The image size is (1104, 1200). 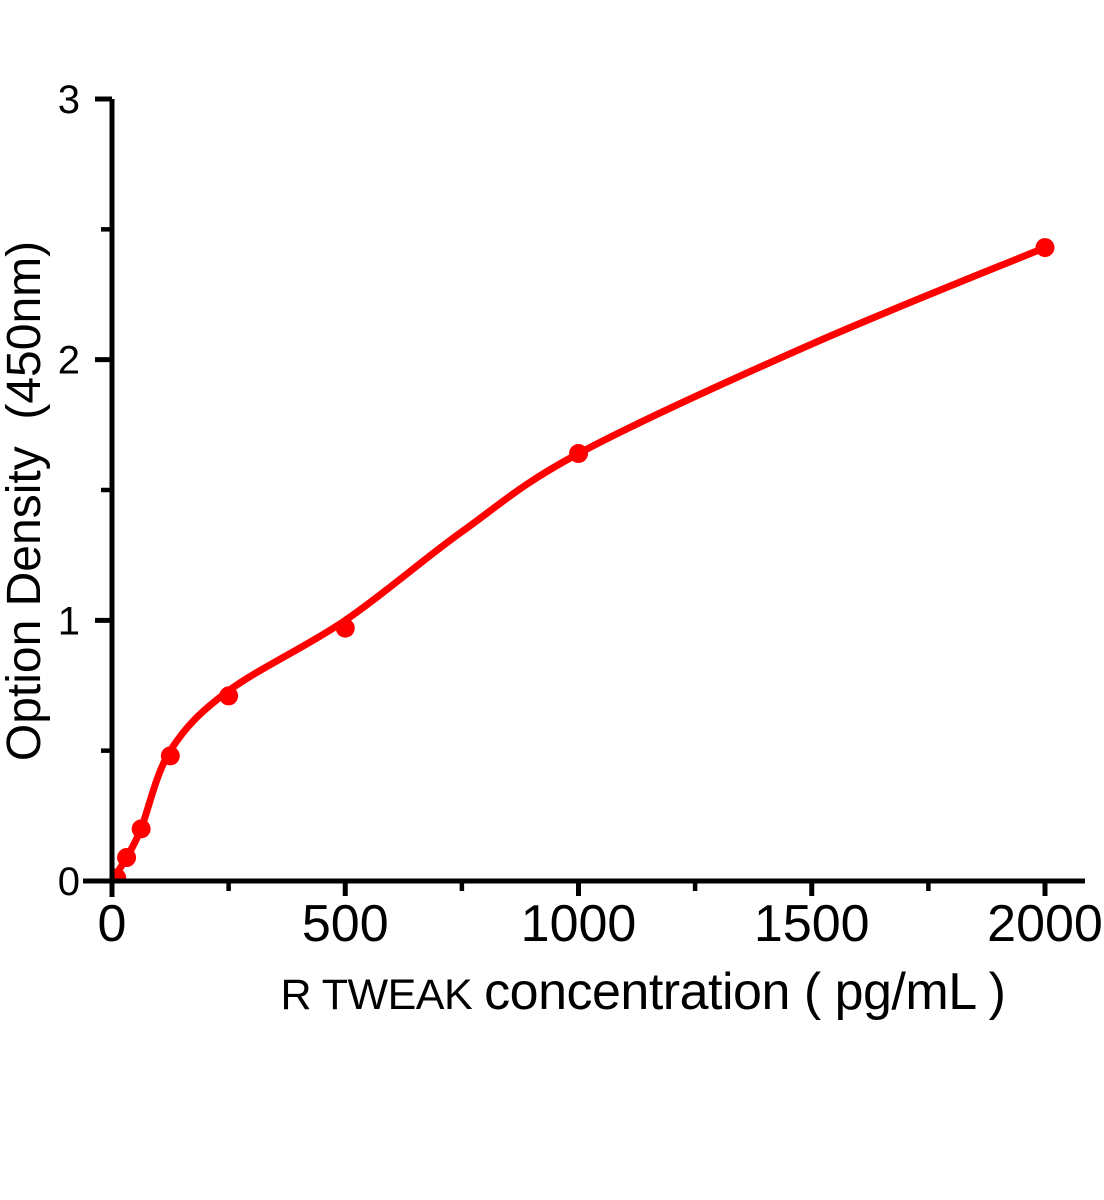 I want to click on y-tick-label-2: 2, so click(x=69, y=361).